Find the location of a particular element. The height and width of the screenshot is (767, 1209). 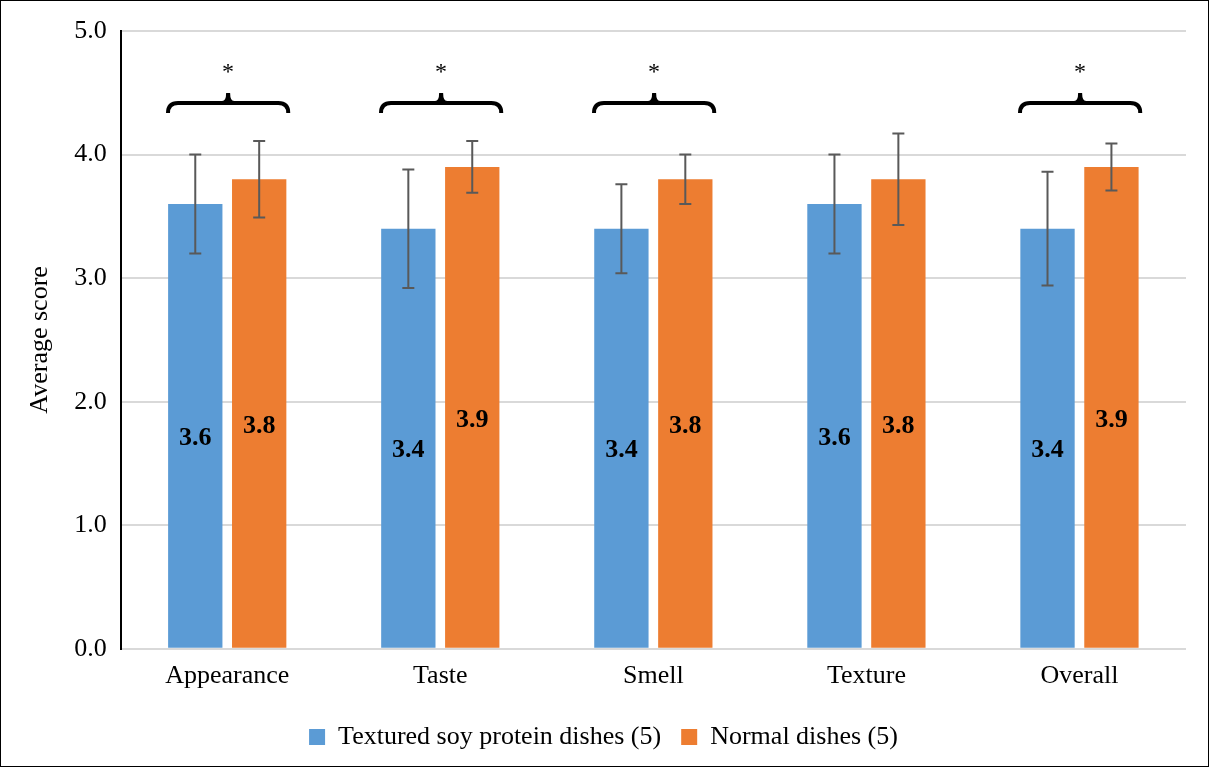

legend-label: Textured soy protein dishes (5) is located at coordinates (500, 735).